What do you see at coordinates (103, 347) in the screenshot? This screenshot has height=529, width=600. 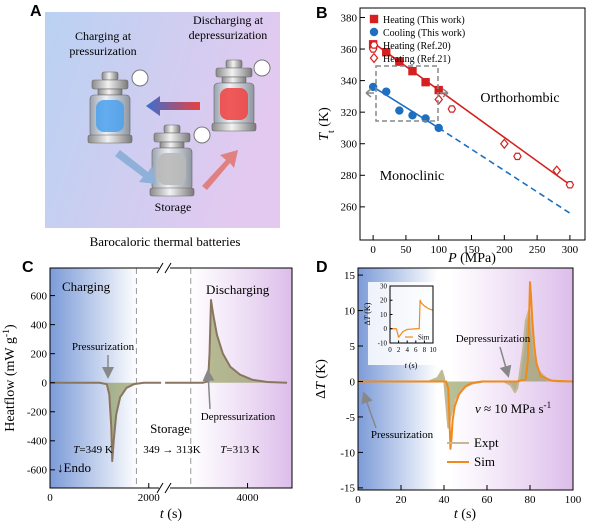 I see `text-part: Pressurization` at bounding box center [103, 347].